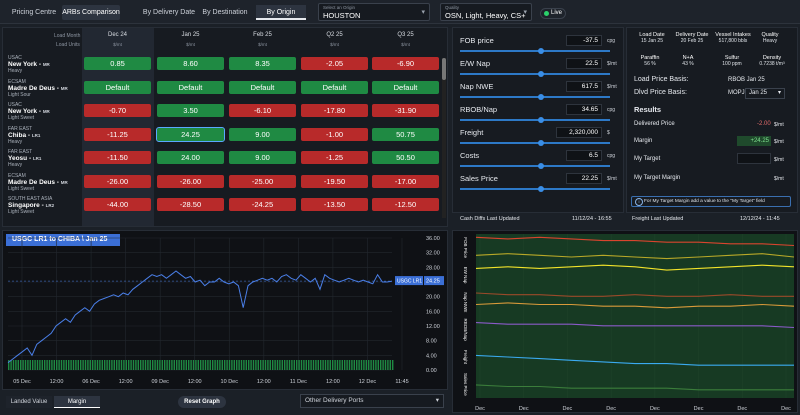 The image size is (800, 415). I want to click on arb-cell: 50.50, so click(405, 157).